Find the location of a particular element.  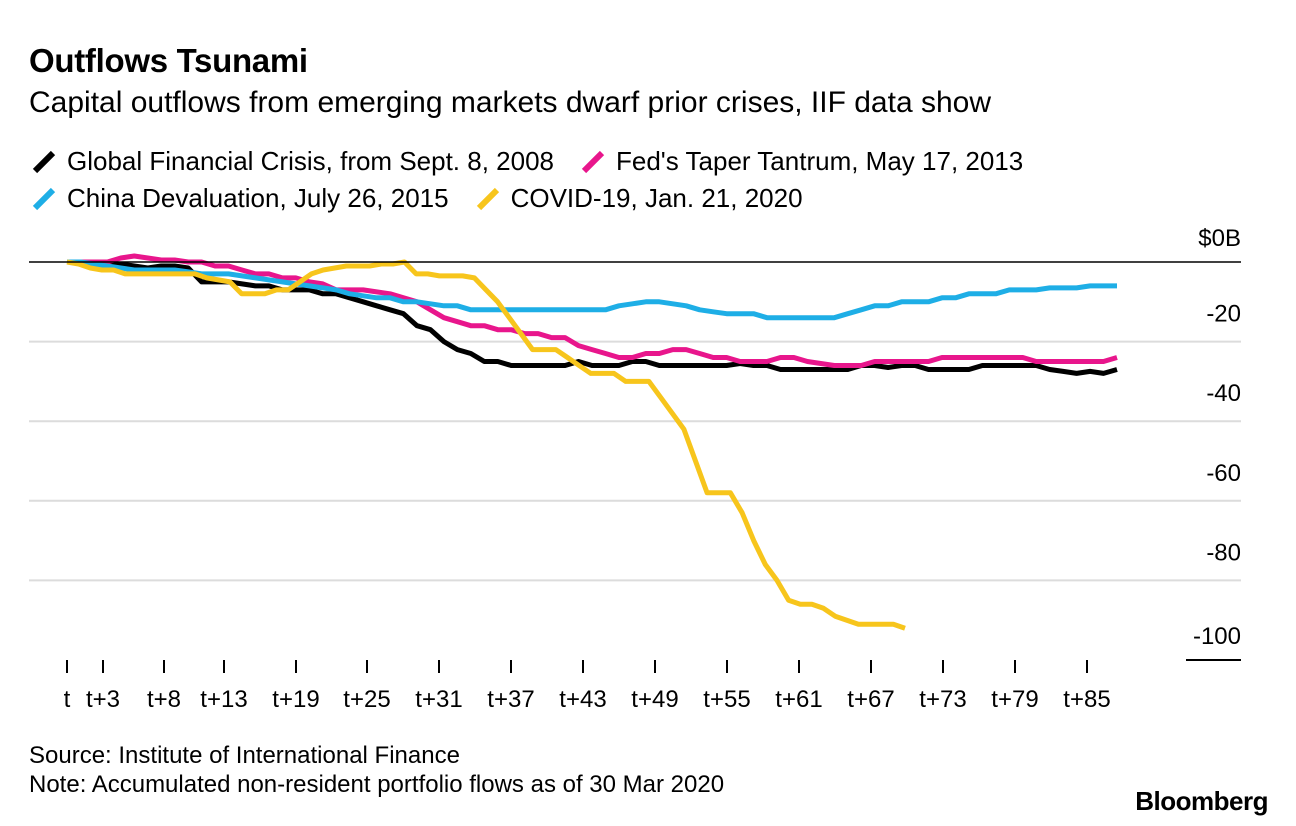

legend-item-taper: Fed's Taper Tantrum, May 17, 2013 is located at coordinates (801, 161).